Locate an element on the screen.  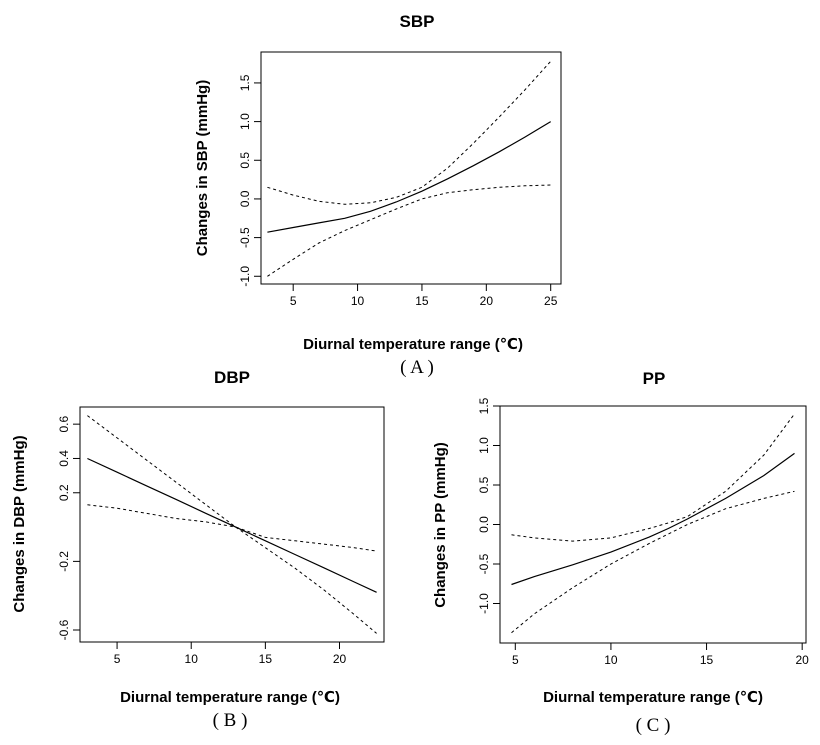
chart-title: DBP is located at coordinates (232, 377).